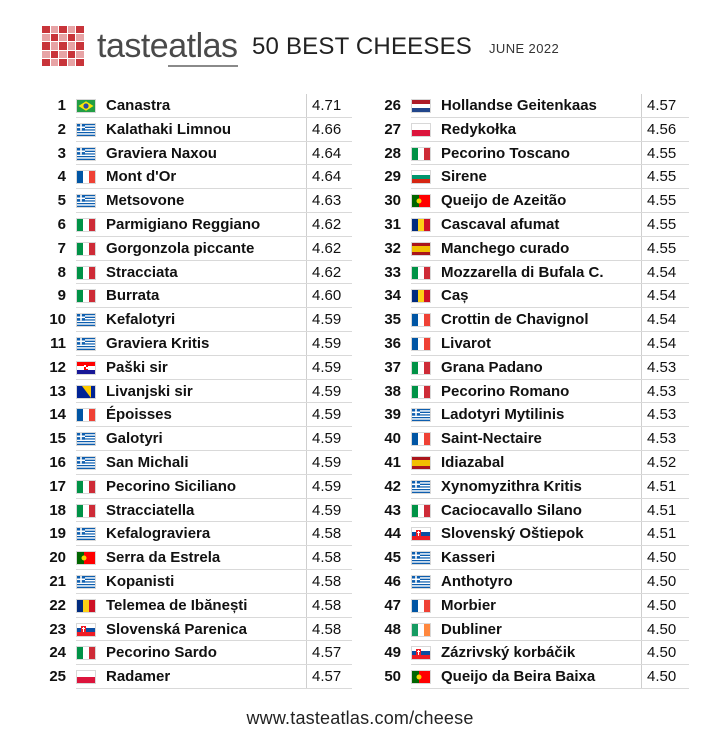 The height and width of the screenshot is (753, 720). What do you see at coordinates (61, 105) in the screenshot?
I see `rank-number: 1` at bounding box center [61, 105].